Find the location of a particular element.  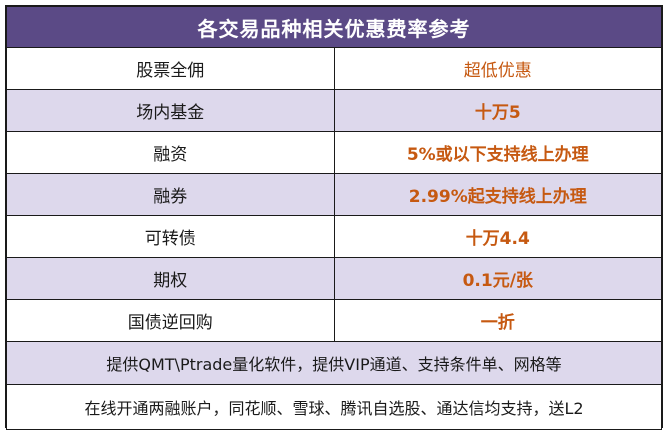

table-row: 场内基金 十万5 is located at coordinates (334, 110).